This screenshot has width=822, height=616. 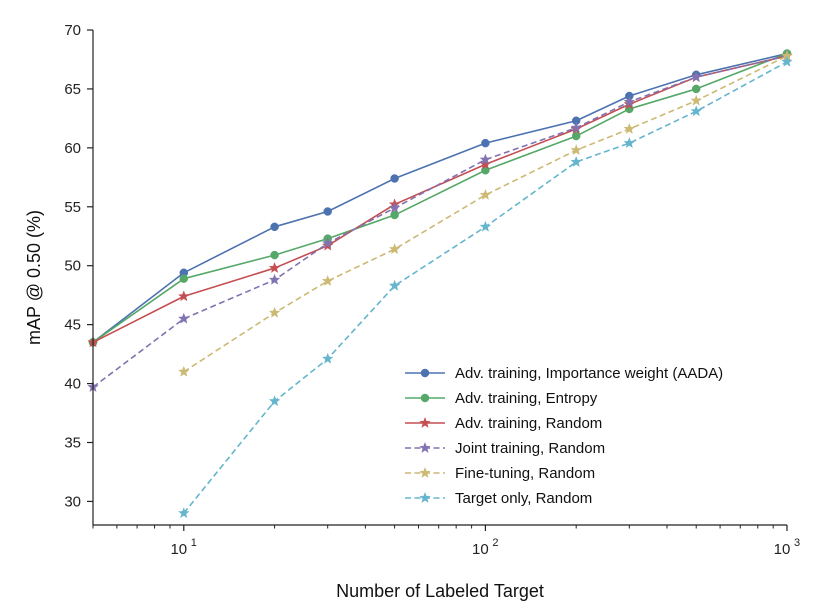 I want to click on y-tick-label: 65, so click(x=72, y=89).